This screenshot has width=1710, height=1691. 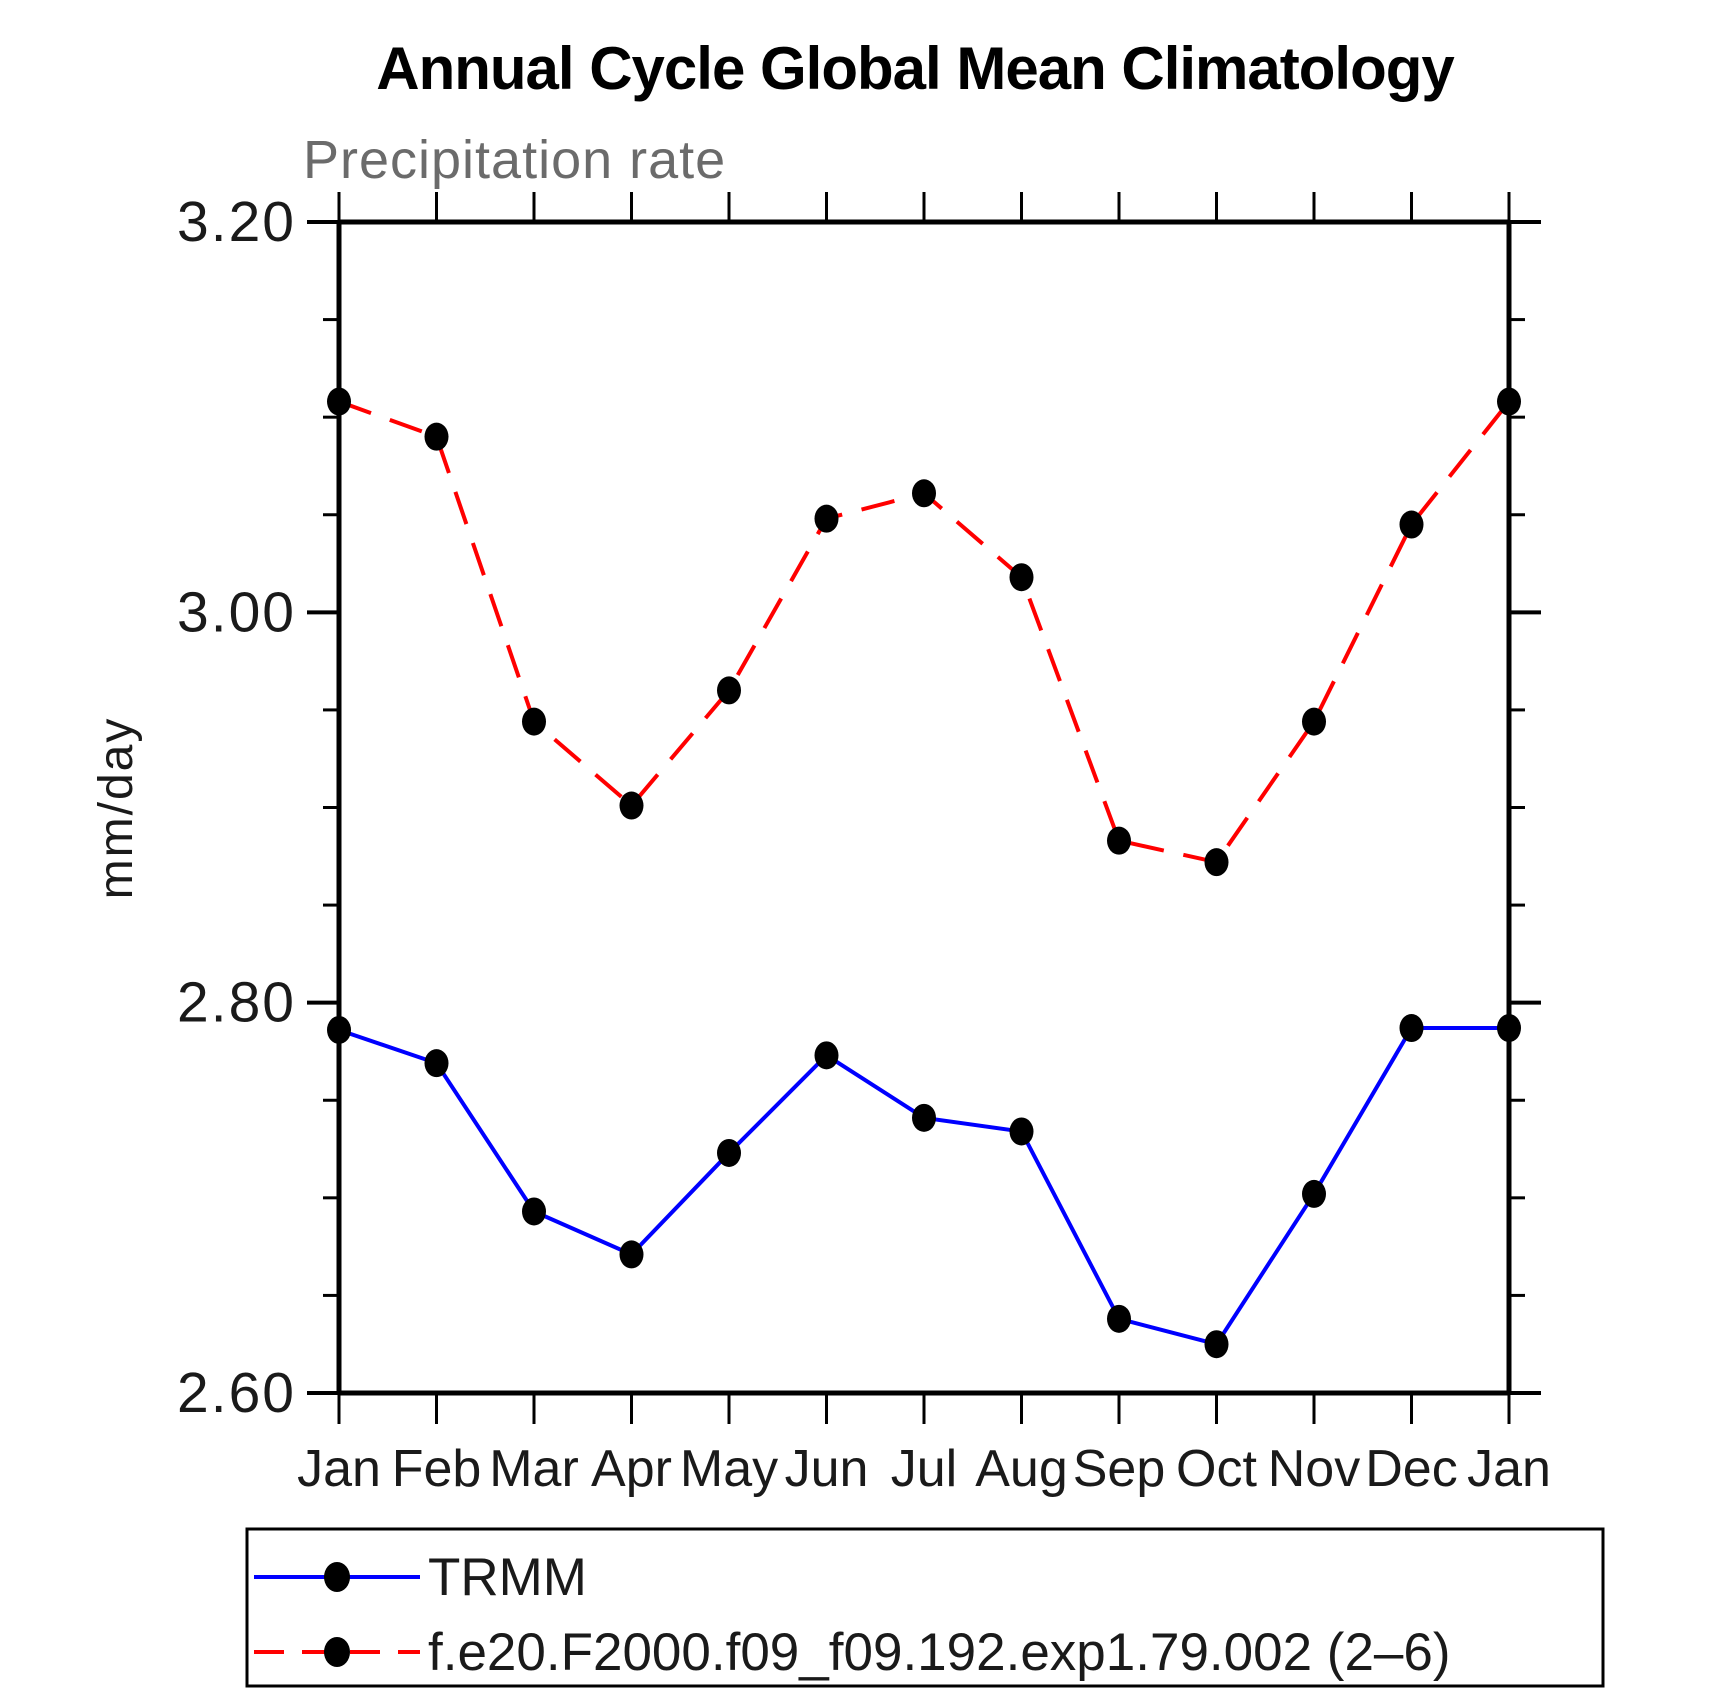 What do you see at coordinates (514, 160) in the screenshot?
I see `chart-subtitle: Precipitation rate` at bounding box center [514, 160].